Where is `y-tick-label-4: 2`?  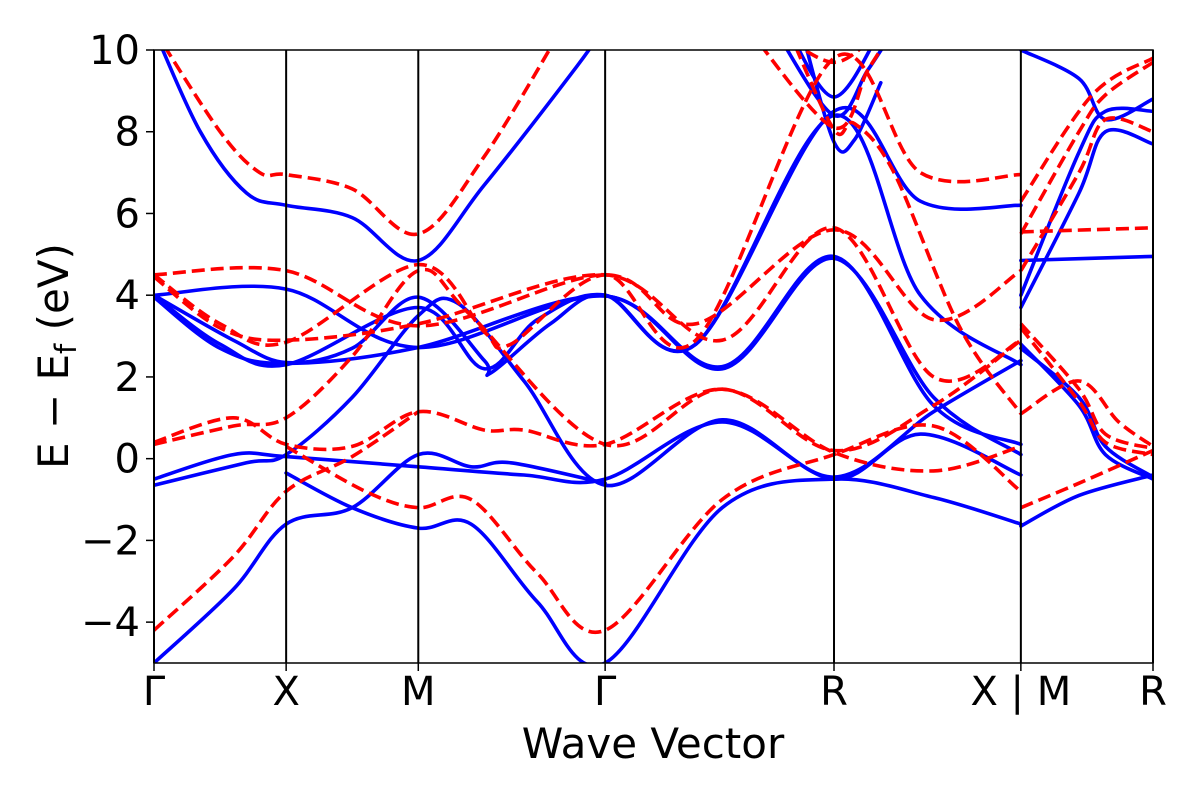
y-tick-label-4: 2 is located at coordinates (127, 378).